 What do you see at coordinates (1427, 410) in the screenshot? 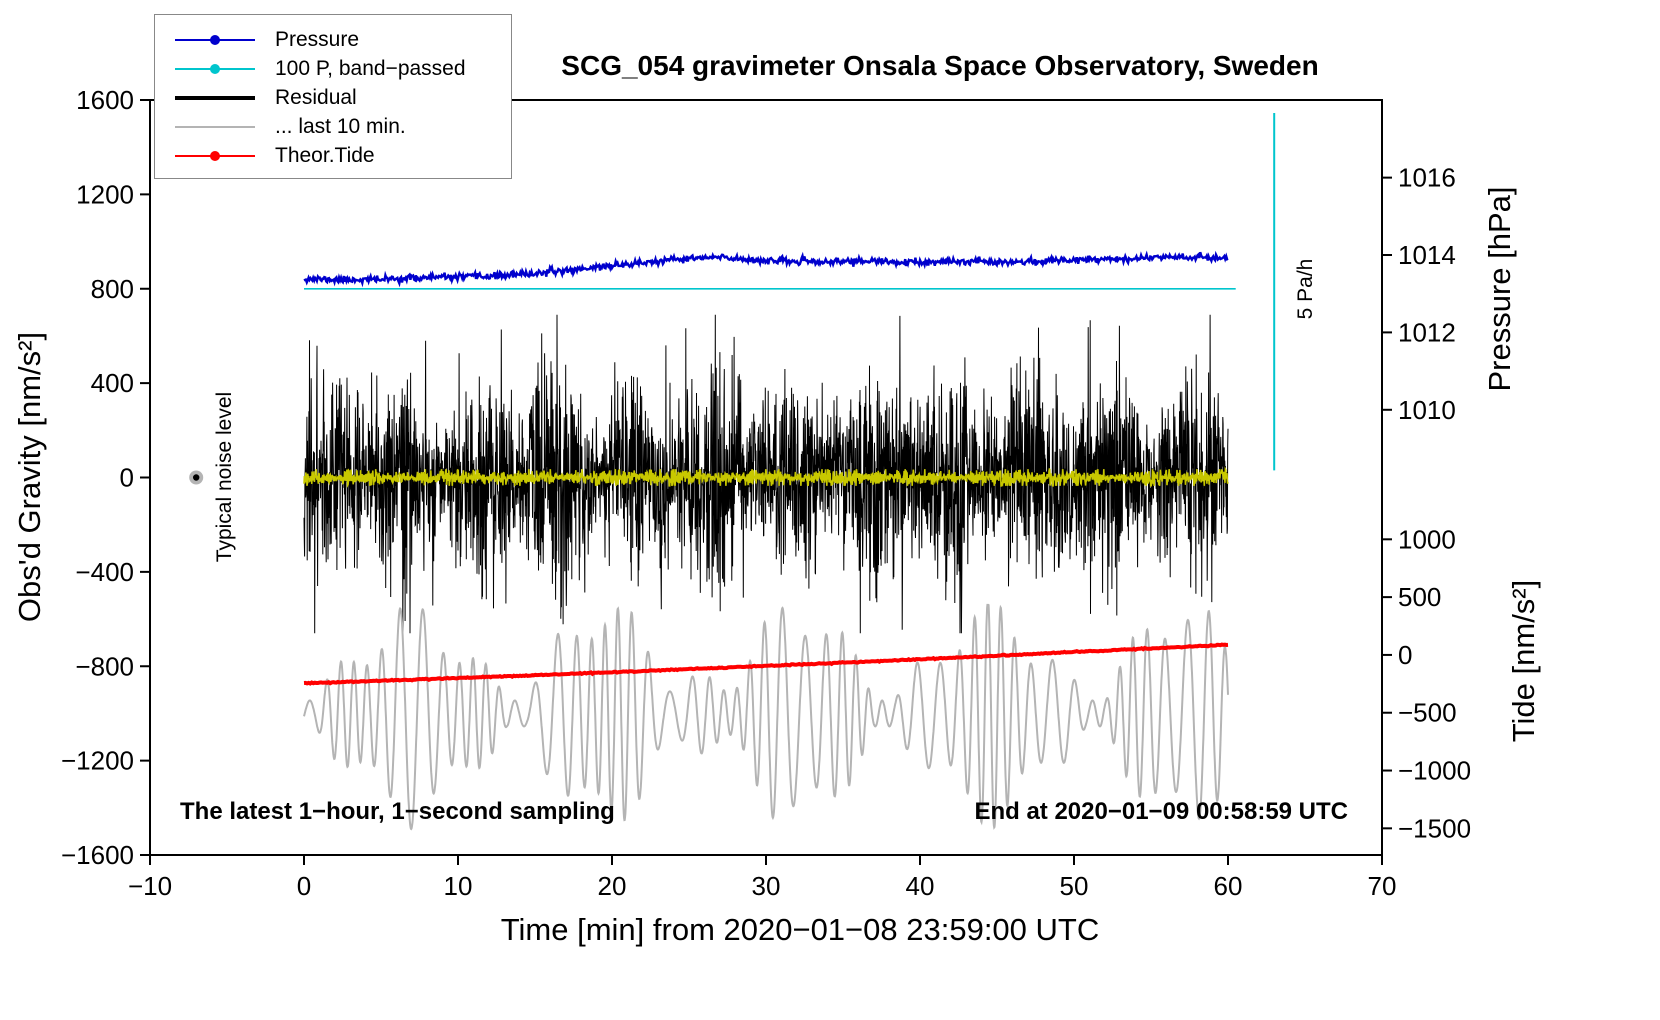
I see `pressure-tick-label: 1010` at bounding box center [1427, 410].